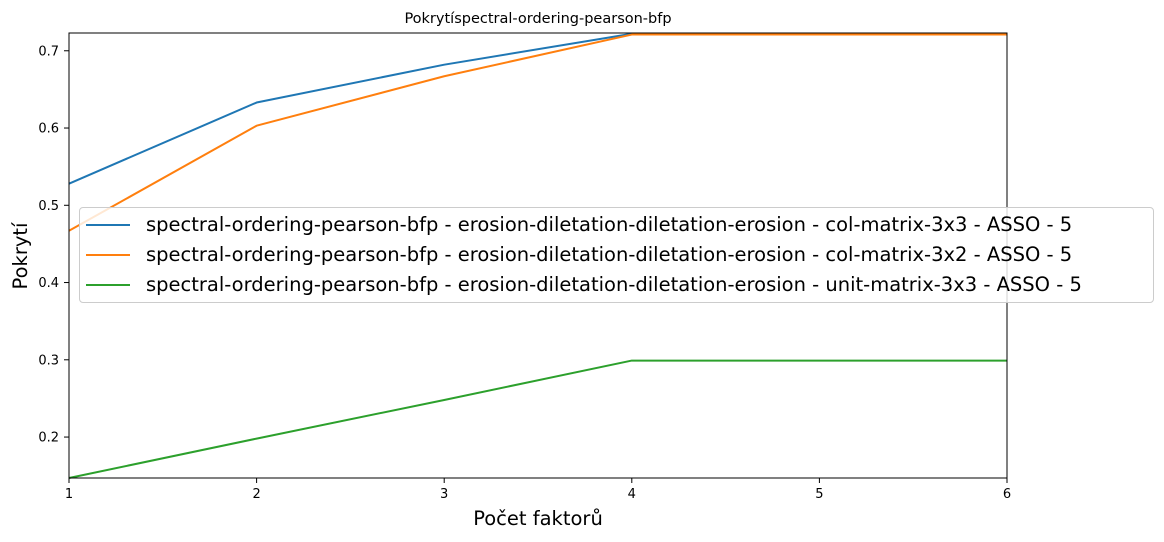  I want to click on y-tick-label: 0.3, so click(48, 360).